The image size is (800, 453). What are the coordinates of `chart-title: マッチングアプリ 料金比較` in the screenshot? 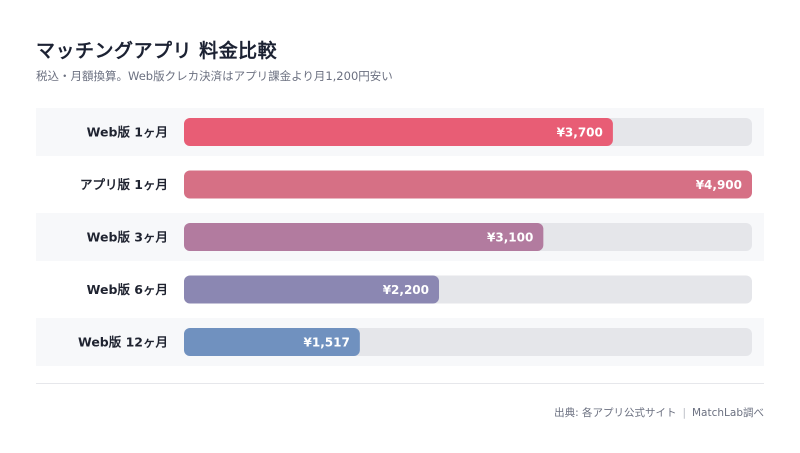 It's located at (157, 51).